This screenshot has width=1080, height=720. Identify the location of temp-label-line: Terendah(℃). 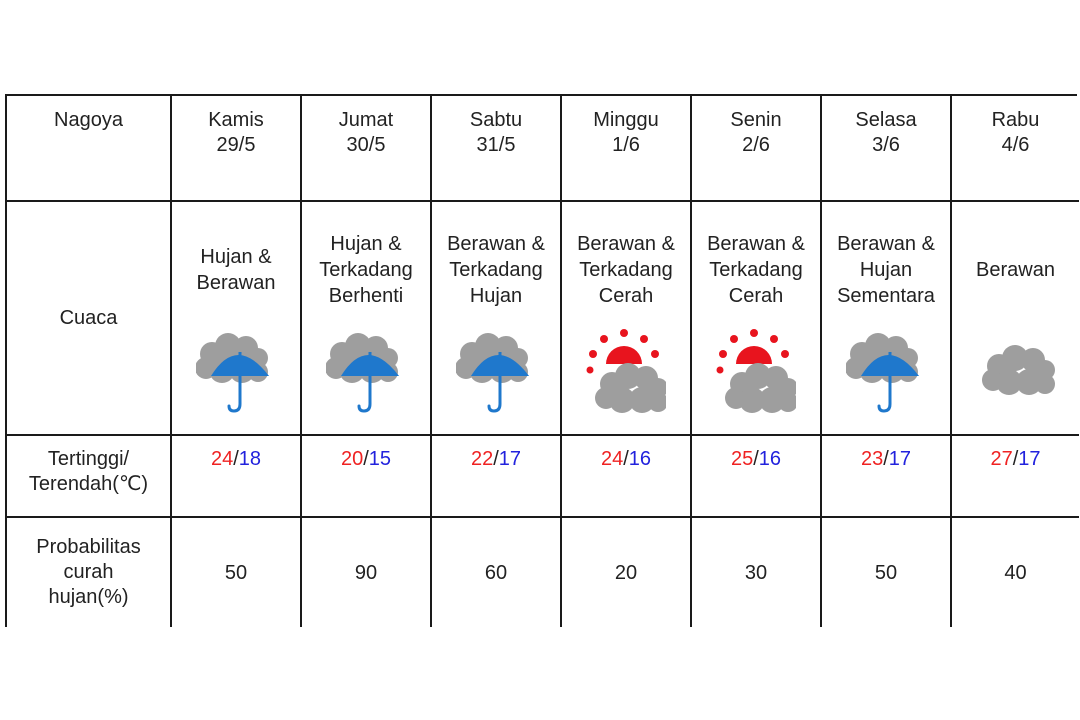
(88, 484).